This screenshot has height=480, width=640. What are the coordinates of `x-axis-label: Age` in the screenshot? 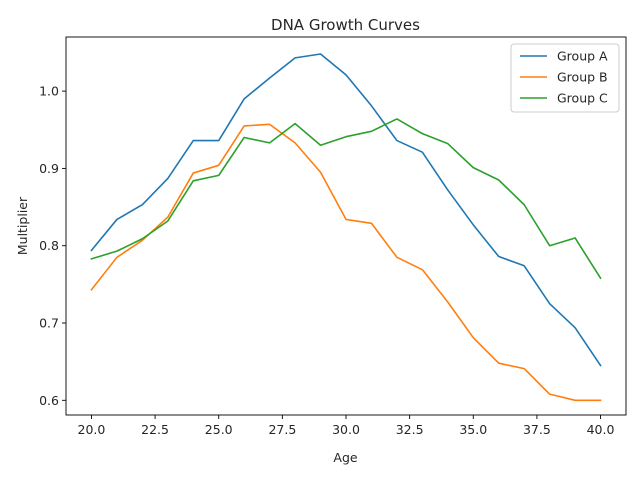 It's located at (345, 457).